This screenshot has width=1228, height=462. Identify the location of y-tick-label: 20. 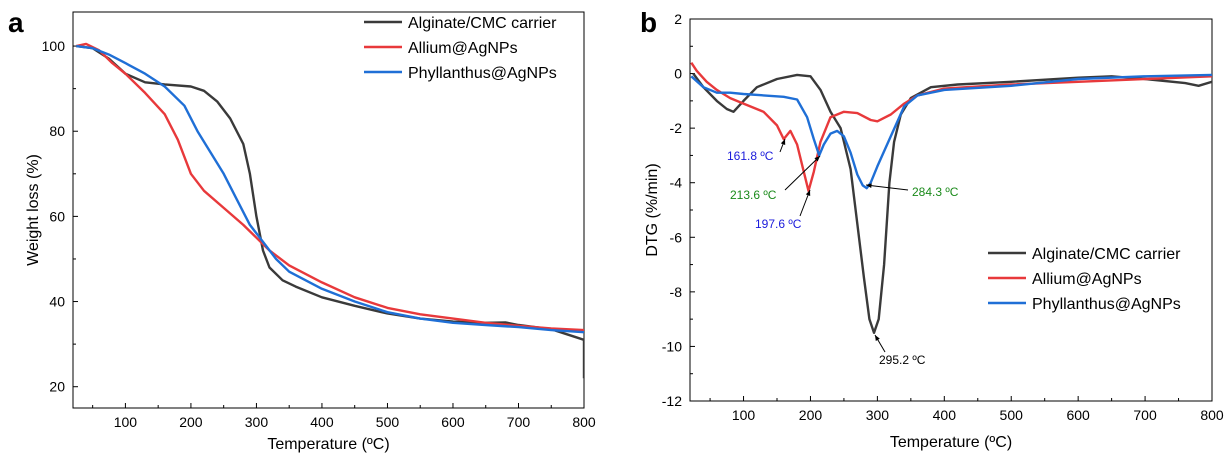
(57, 387).